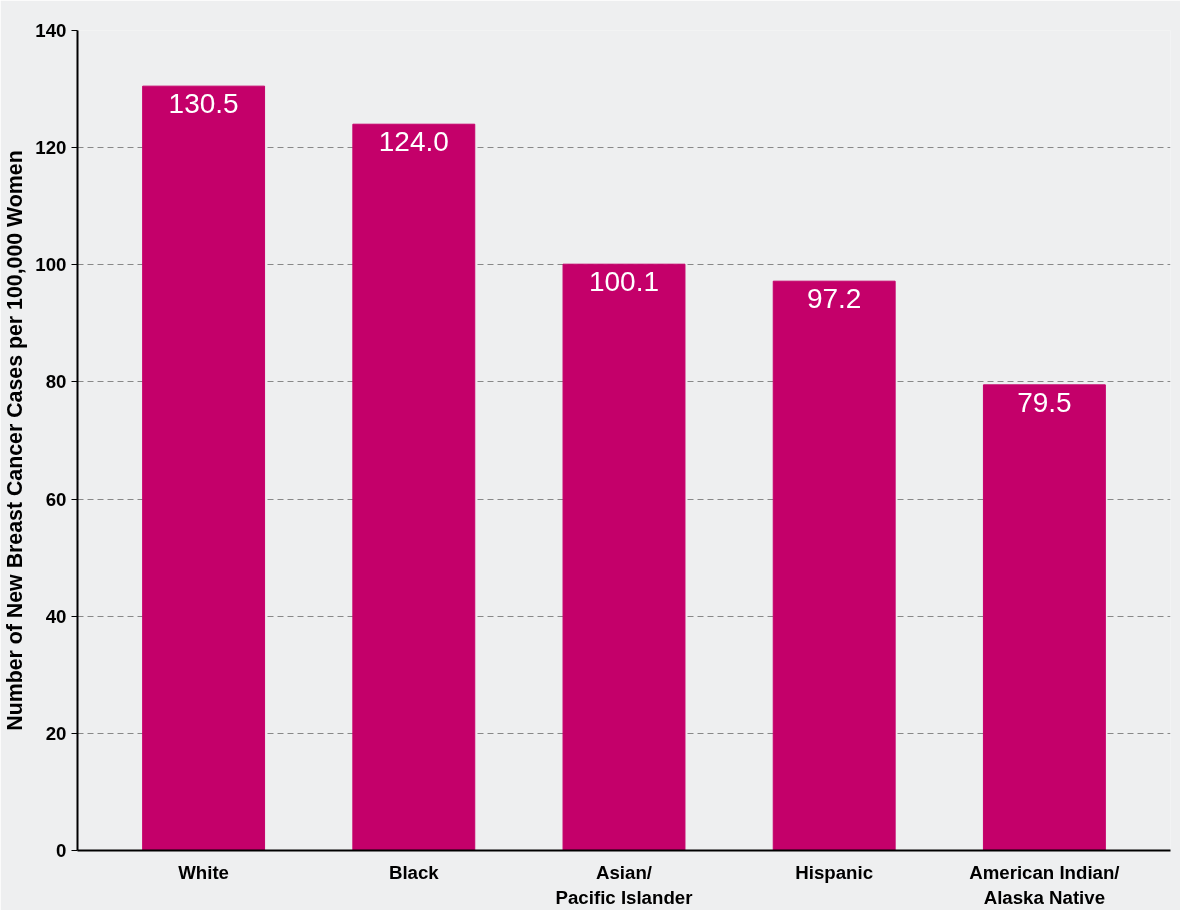 The image size is (1186, 917). Describe the element at coordinates (51, 265) in the screenshot. I see `y-tick-label: 100` at that location.